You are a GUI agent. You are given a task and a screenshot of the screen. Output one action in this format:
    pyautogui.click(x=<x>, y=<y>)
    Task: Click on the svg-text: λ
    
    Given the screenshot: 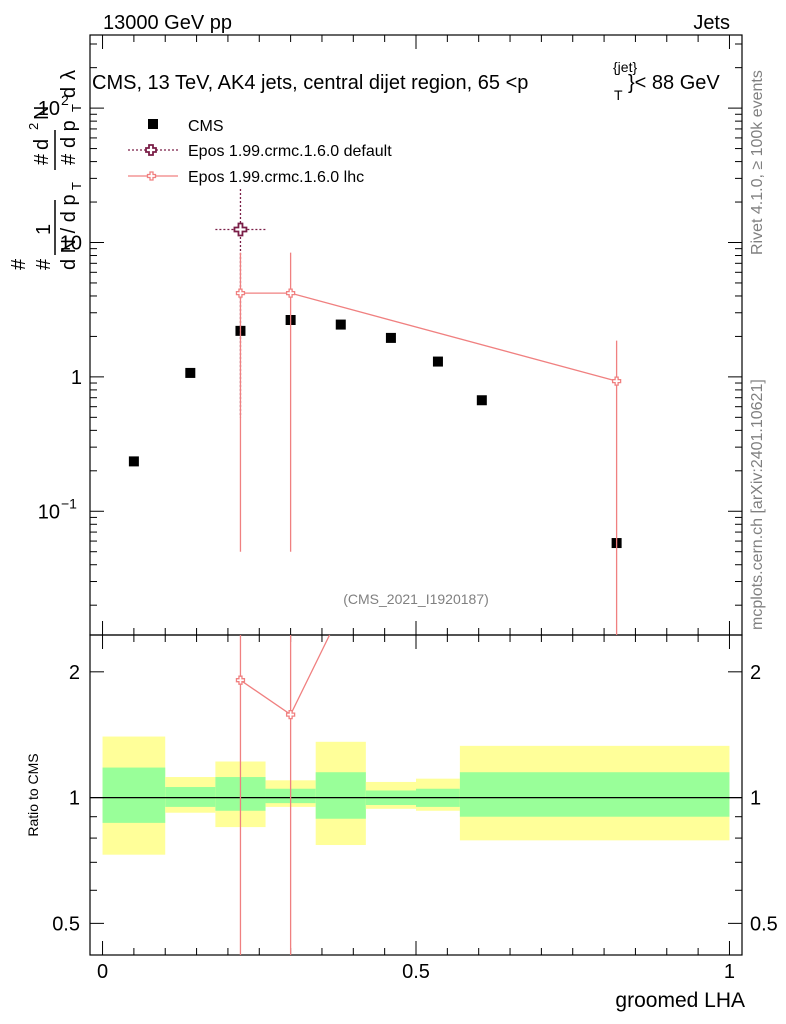 What is the action you would take?
    pyautogui.click(x=69, y=75)
    